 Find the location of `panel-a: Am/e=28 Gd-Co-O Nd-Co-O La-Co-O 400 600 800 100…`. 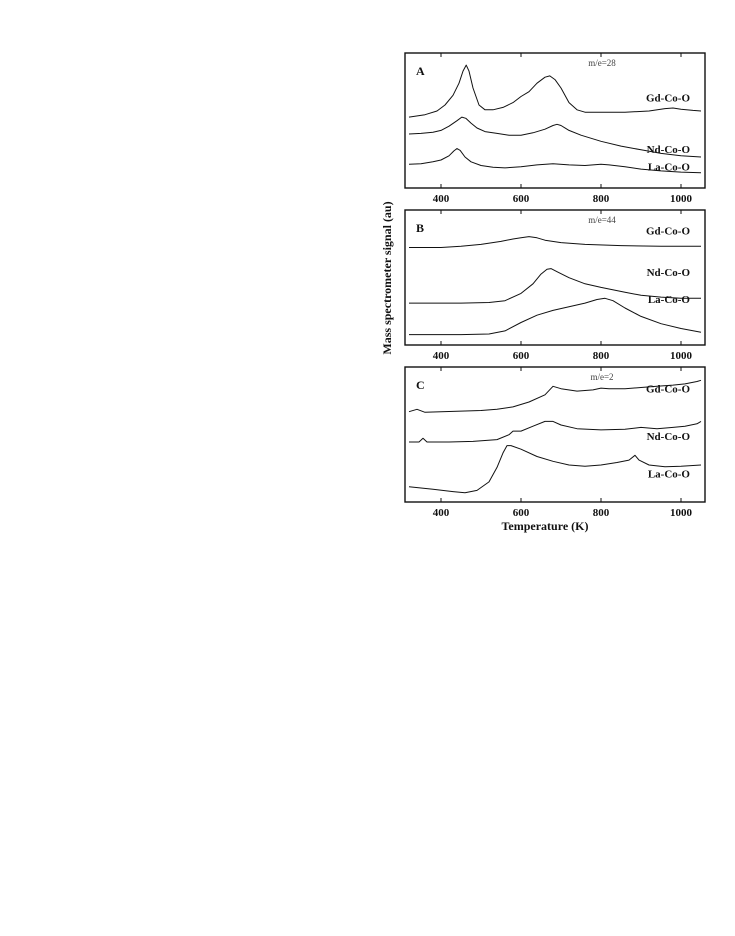

panel-a: Am/e=28 Gd-Co-O Nd-Co-O La-Co-O 400 600 800 100… is located at coordinates (555, 128).